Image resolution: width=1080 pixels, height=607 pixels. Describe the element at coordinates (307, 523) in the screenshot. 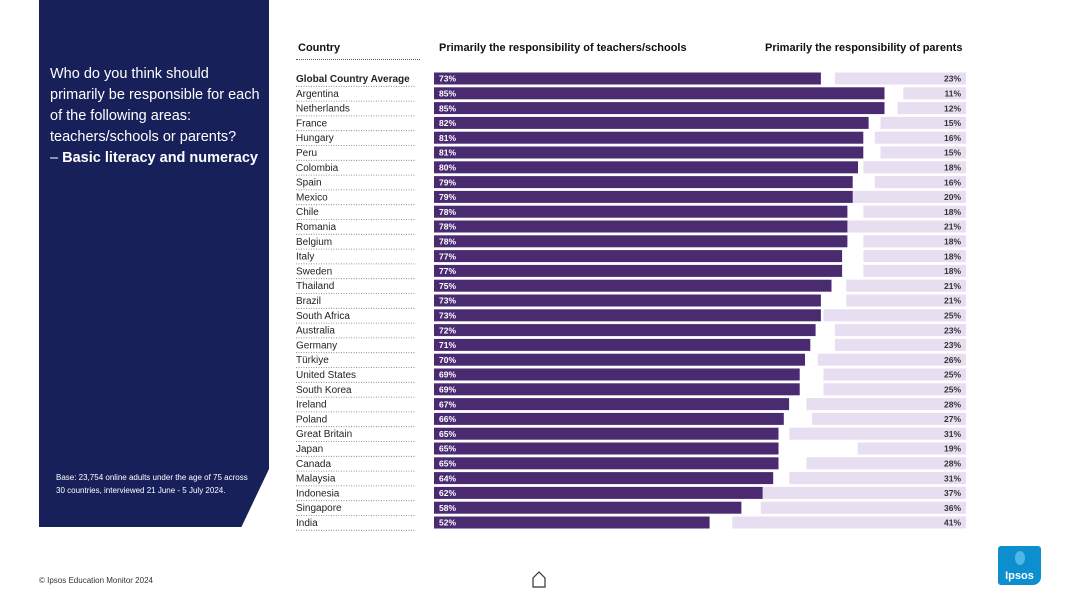

I see `country-label: India` at that location.